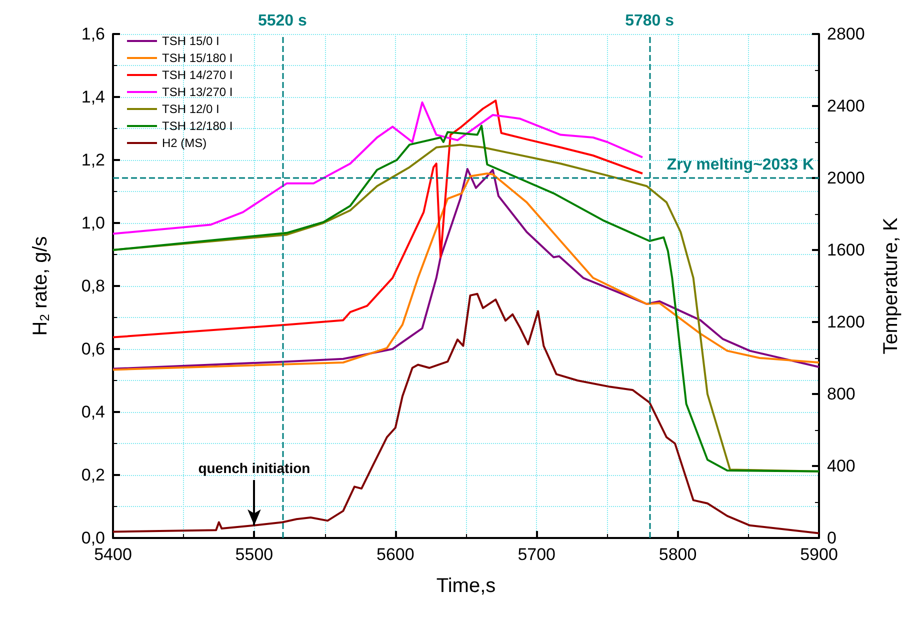 The width and height of the screenshot is (919, 621). Describe the element at coordinates (93, 223) in the screenshot. I see `y-tick-label: 1,0` at that location.